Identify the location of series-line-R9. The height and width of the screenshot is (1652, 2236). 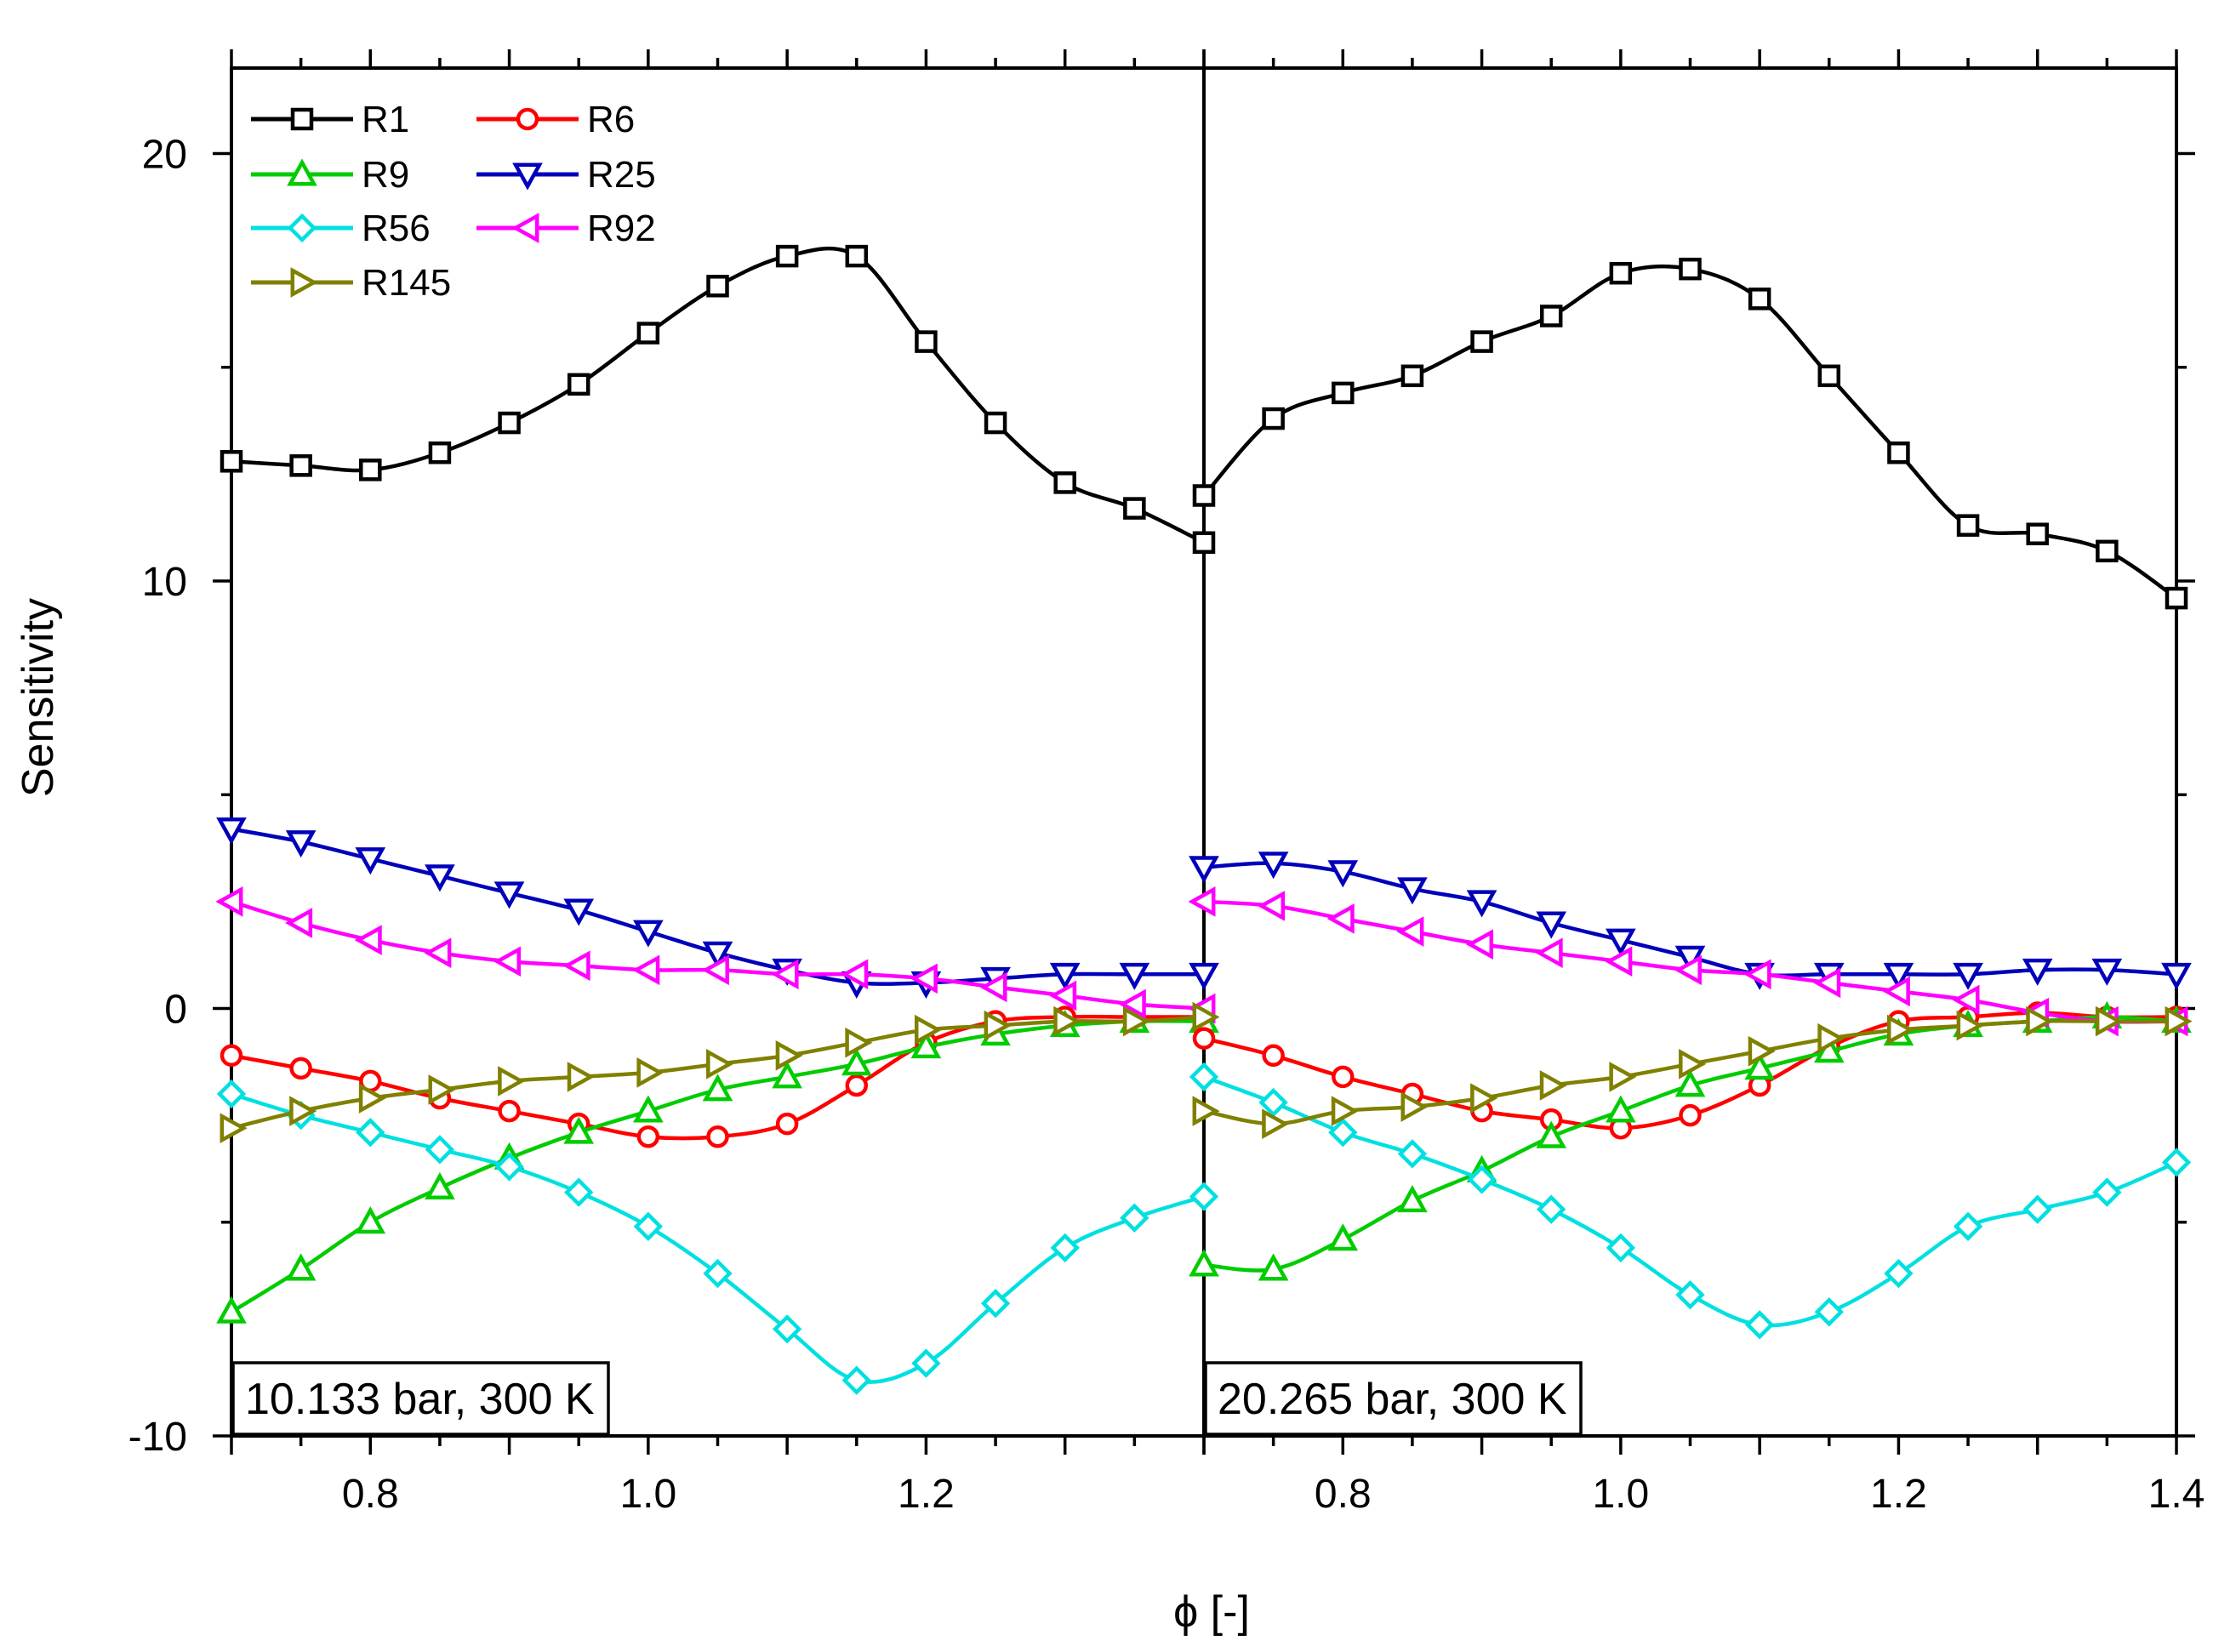
(1690, 1144).